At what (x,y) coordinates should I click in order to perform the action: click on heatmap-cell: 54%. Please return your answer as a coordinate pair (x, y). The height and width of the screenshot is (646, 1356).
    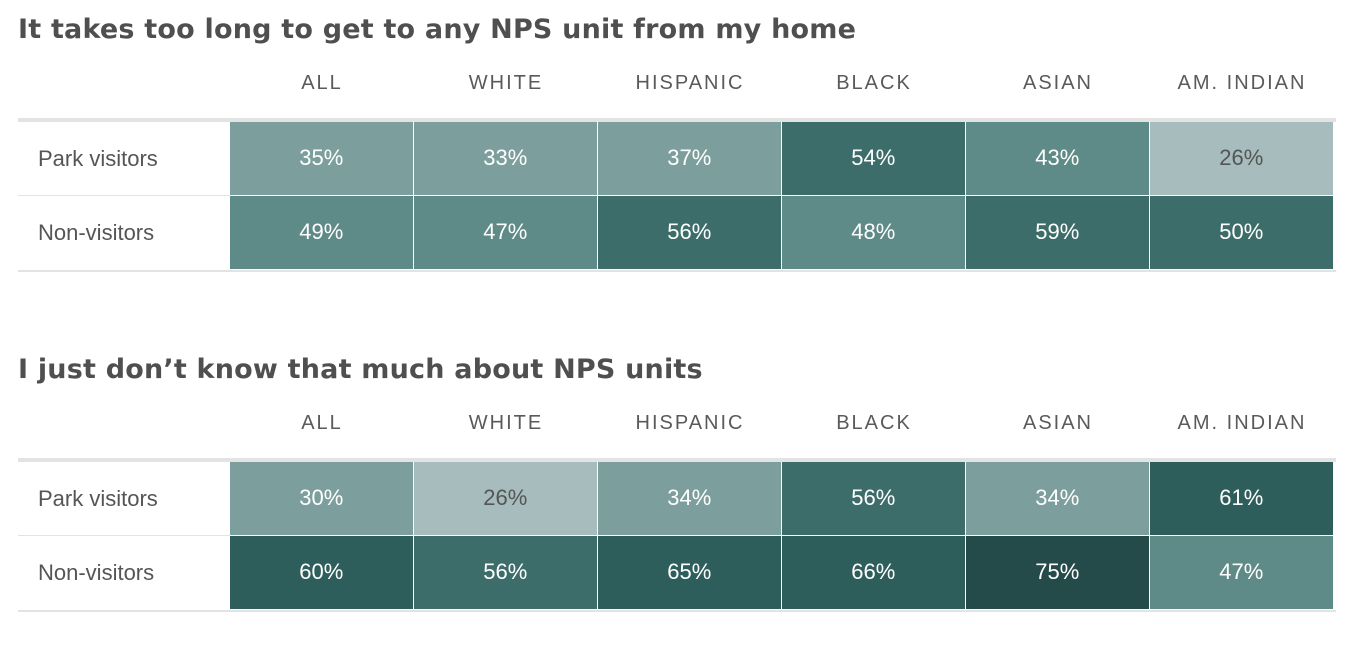
    Looking at the image, I should click on (873, 158).